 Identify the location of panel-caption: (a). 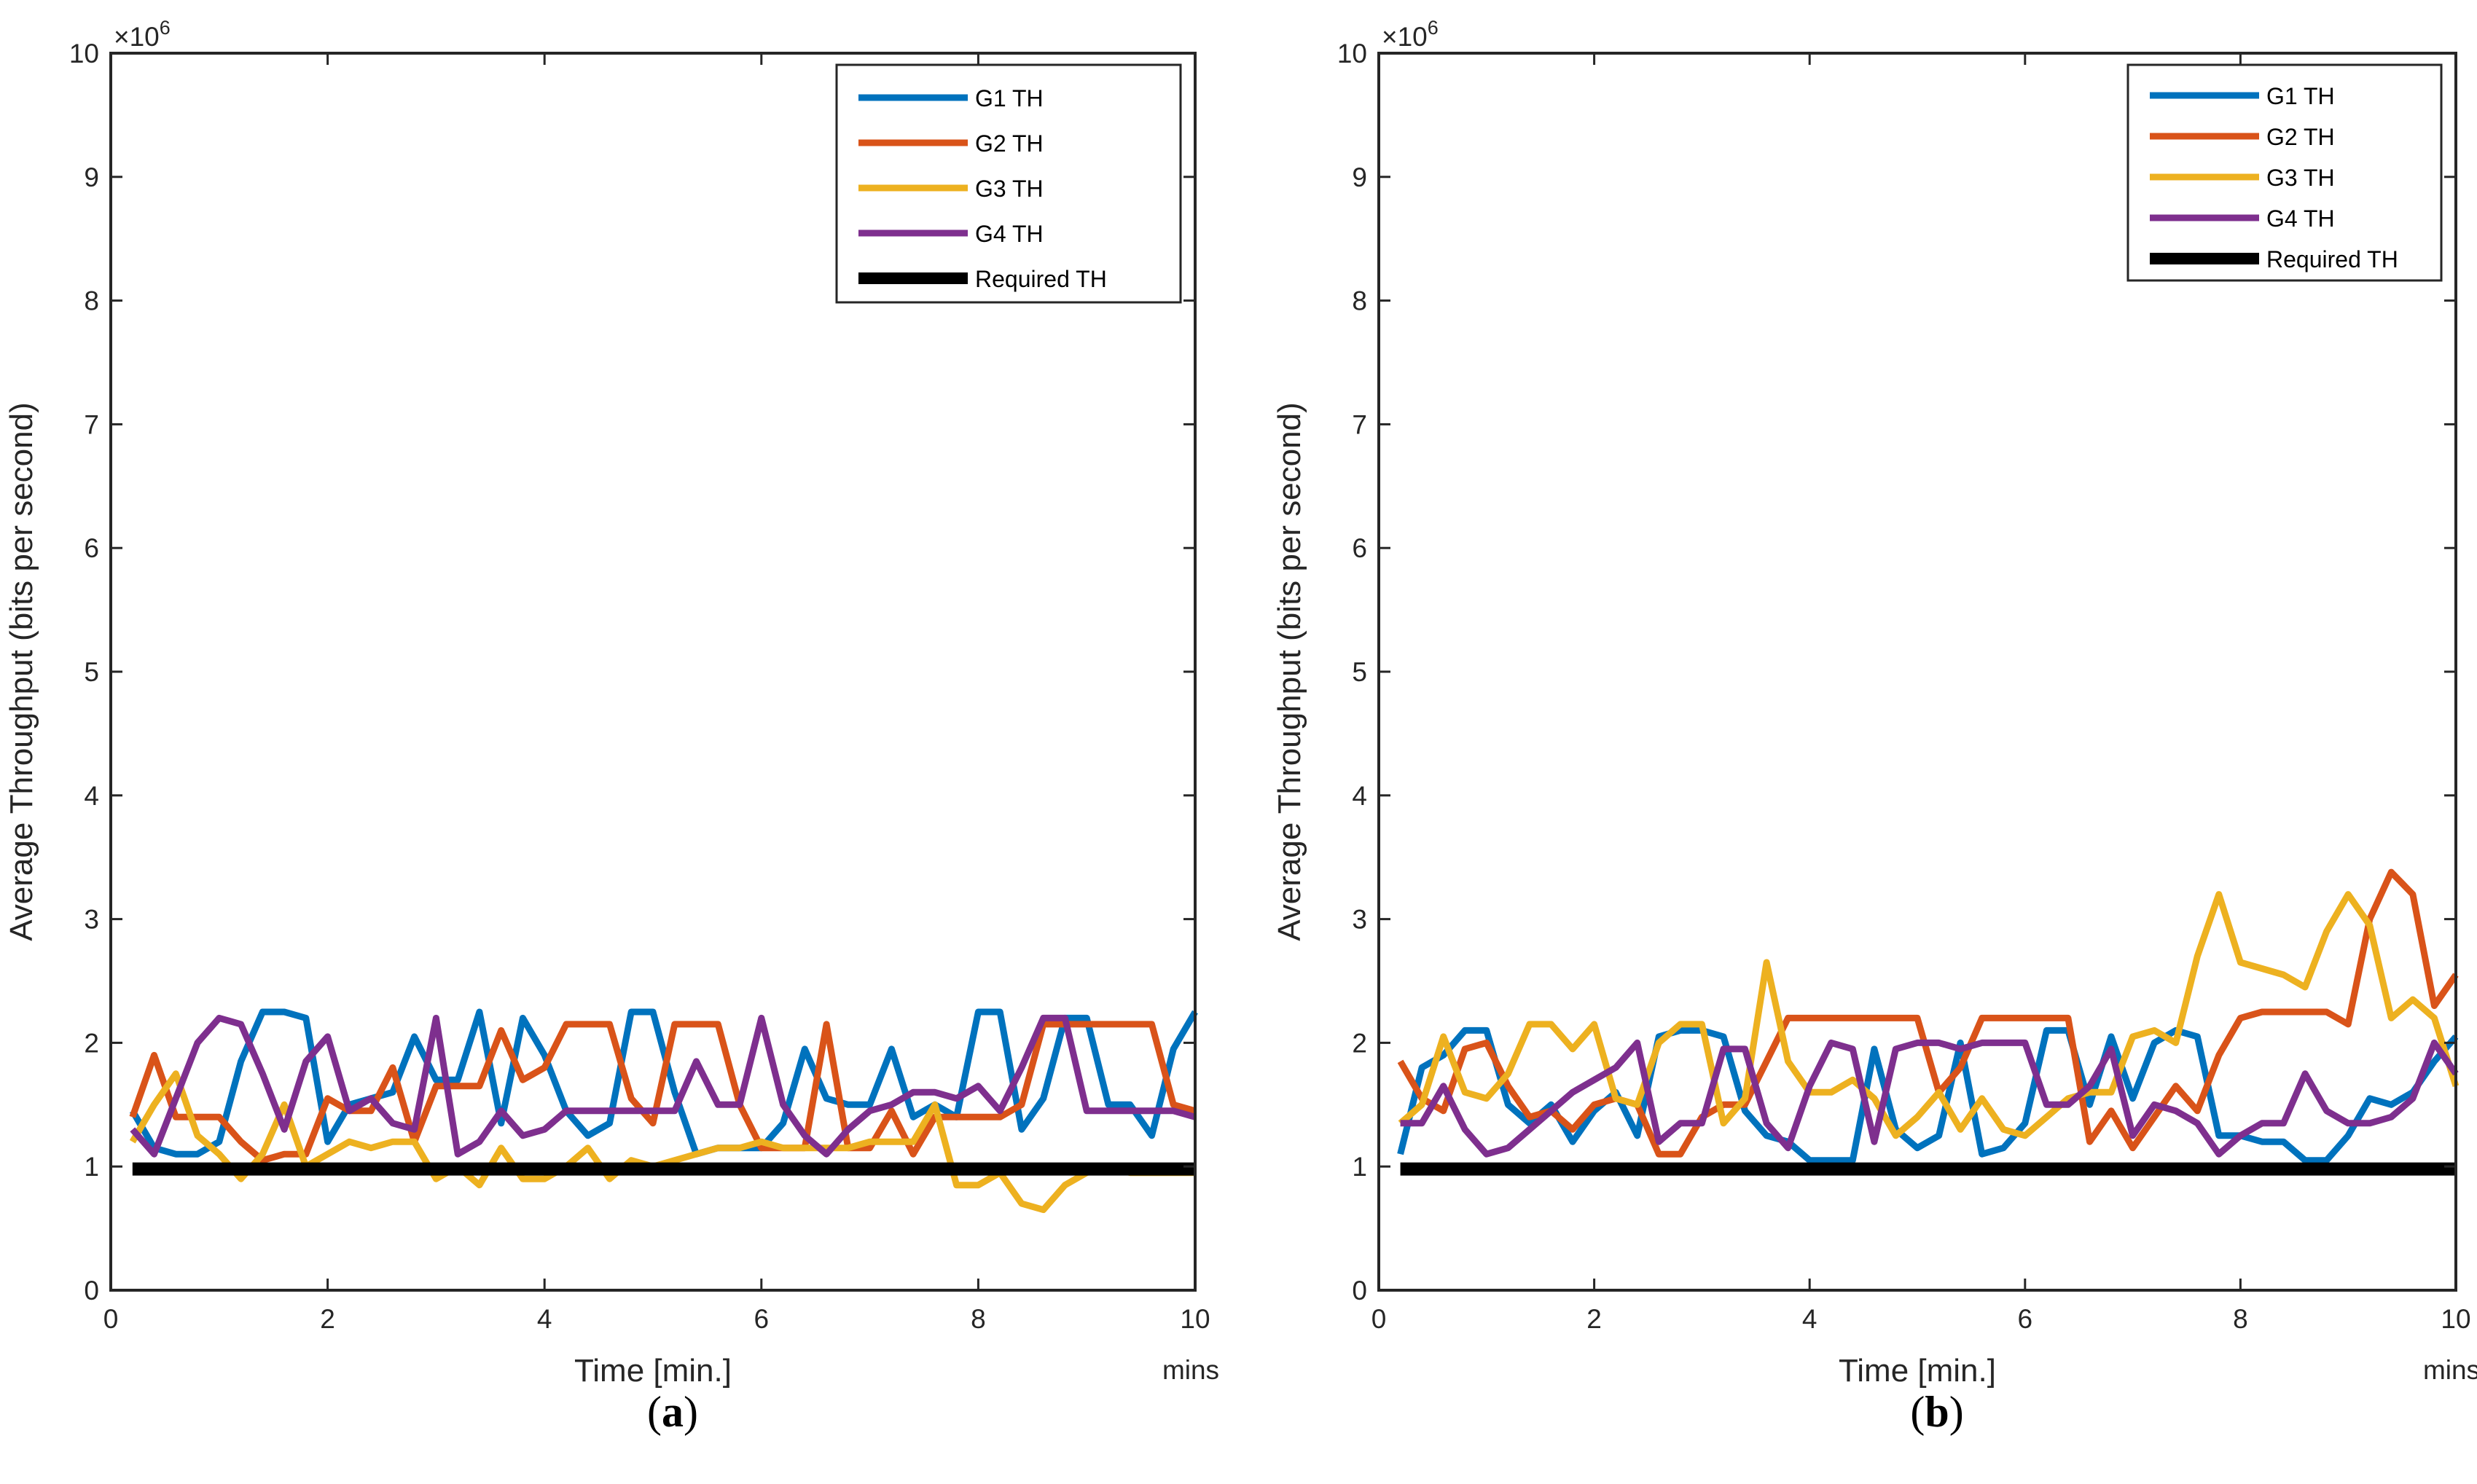
(673, 1412).